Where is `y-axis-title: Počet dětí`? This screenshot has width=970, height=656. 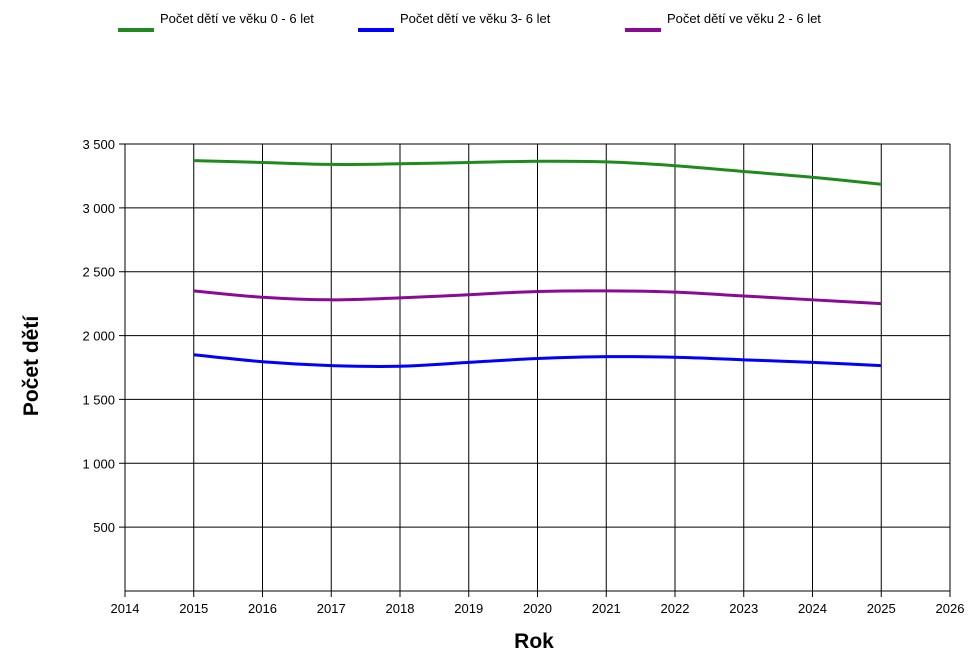
y-axis-title: Počet dětí is located at coordinates (31, 366).